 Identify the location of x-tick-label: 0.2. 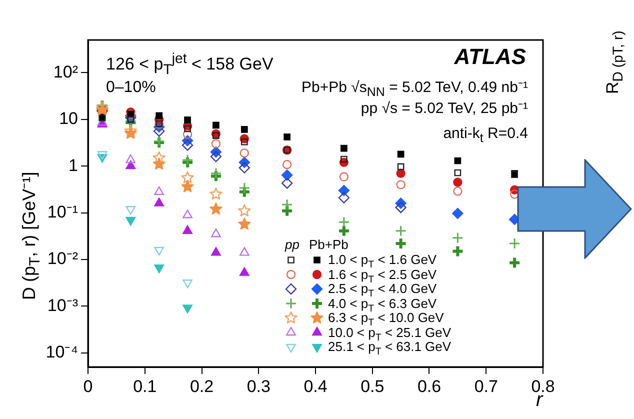
(202, 386).